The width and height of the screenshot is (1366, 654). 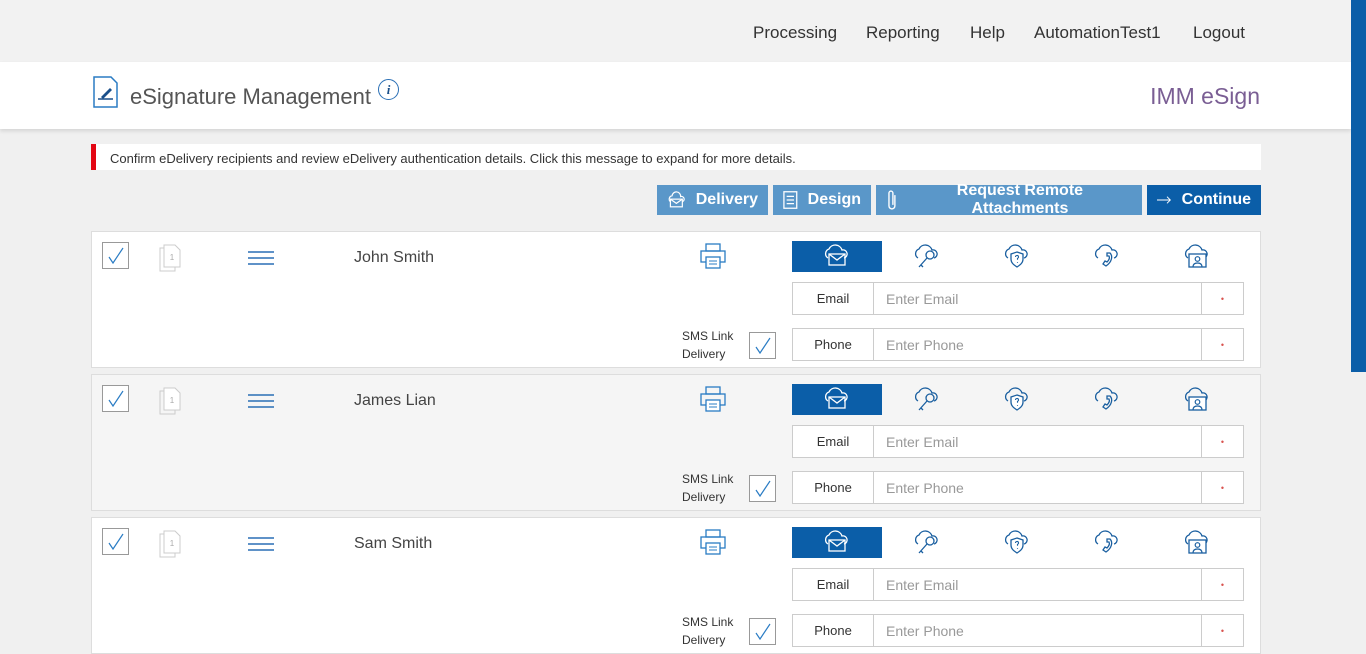 I want to click on document-count-icon: 1, so click(x=170, y=544).